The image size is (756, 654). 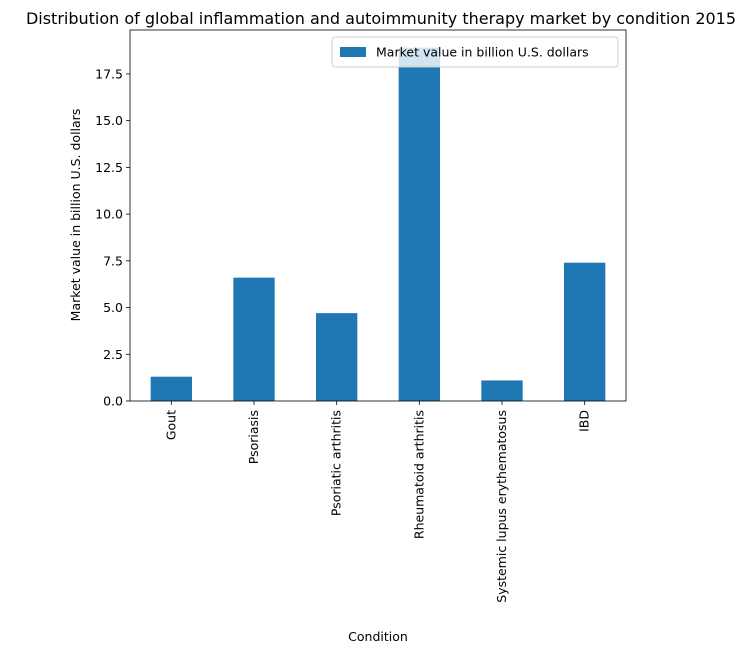 I want to click on x-tick-label: Psoriasis, so click(x=253, y=437).